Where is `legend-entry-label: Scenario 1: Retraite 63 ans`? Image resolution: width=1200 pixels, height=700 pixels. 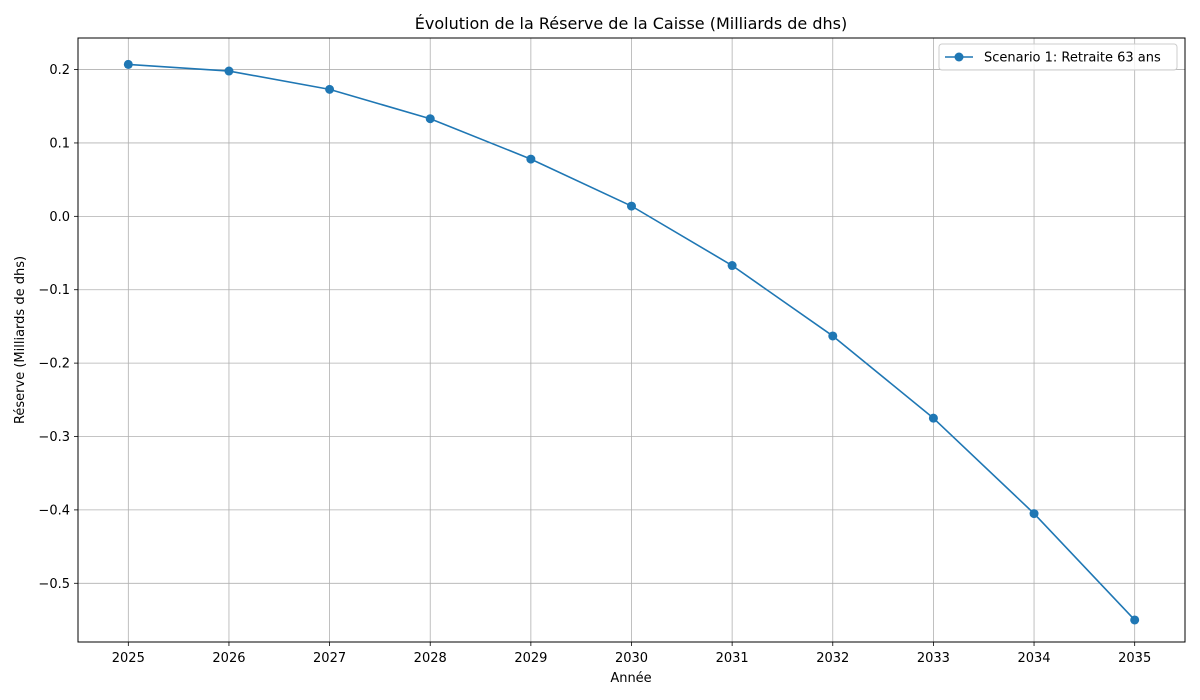
legend-entry-label: Scenario 1: Retraite 63 ans is located at coordinates (1072, 58).